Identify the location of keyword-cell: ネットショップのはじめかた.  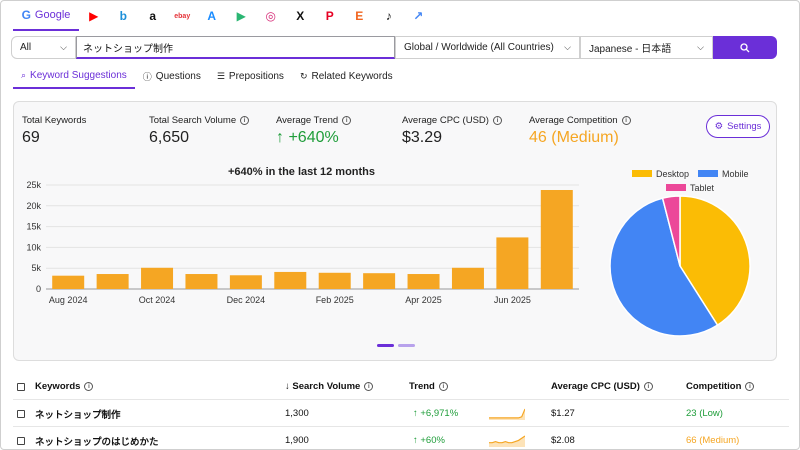
(97, 442).